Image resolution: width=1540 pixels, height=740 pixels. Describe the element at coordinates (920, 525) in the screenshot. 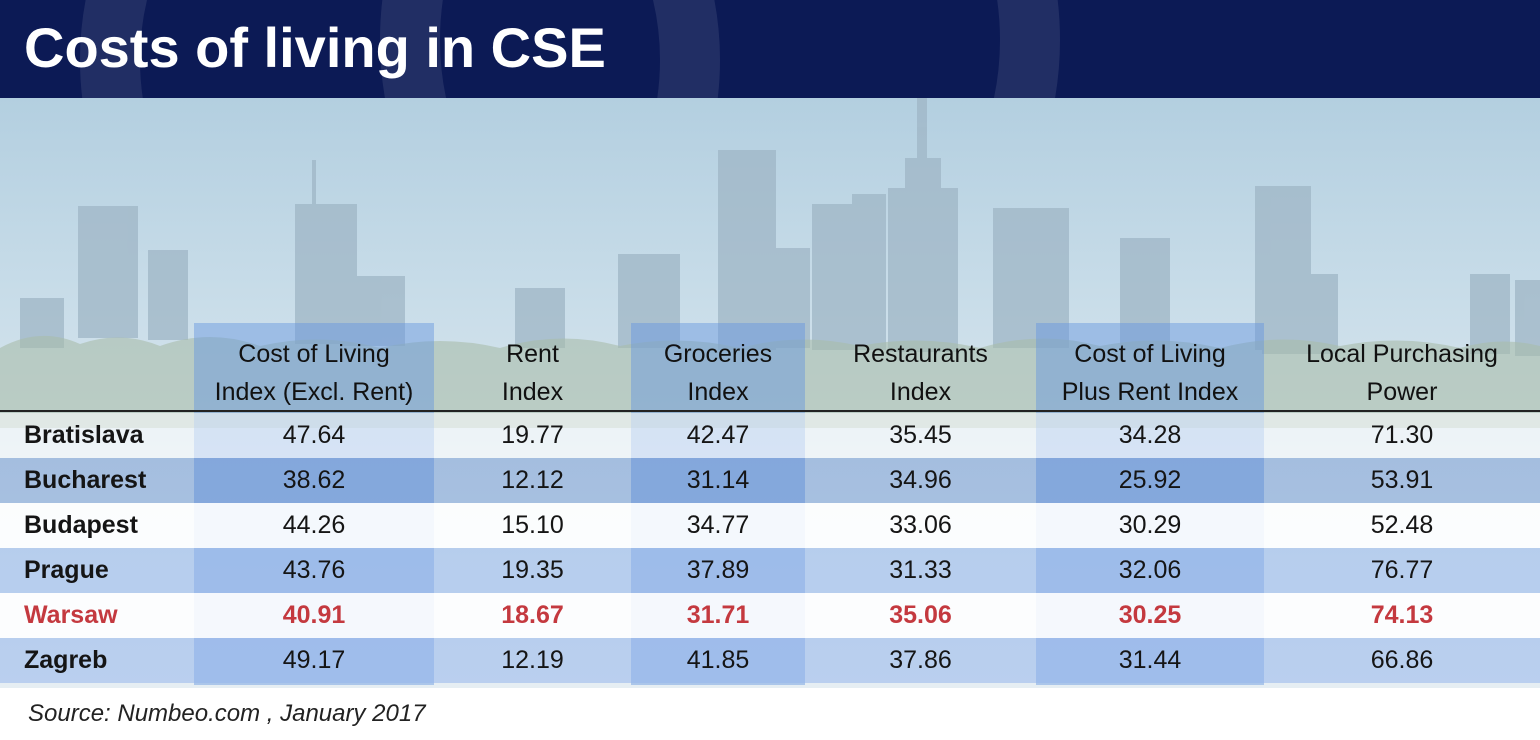

I see `value-cell: 33.06` at that location.